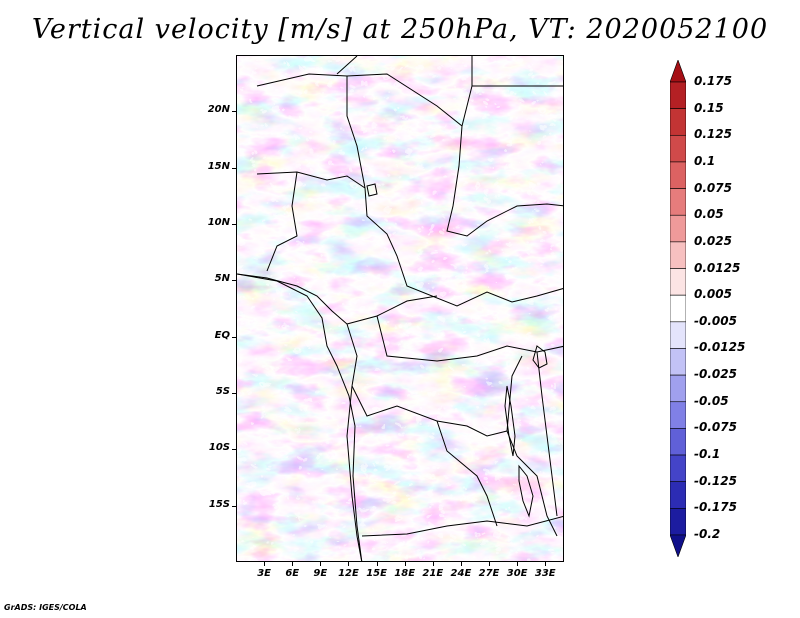 This screenshot has height=618, width=800. What do you see at coordinates (222, 335) in the screenshot?
I see `lat-tick-label: EQ` at bounding box center [222, 335].